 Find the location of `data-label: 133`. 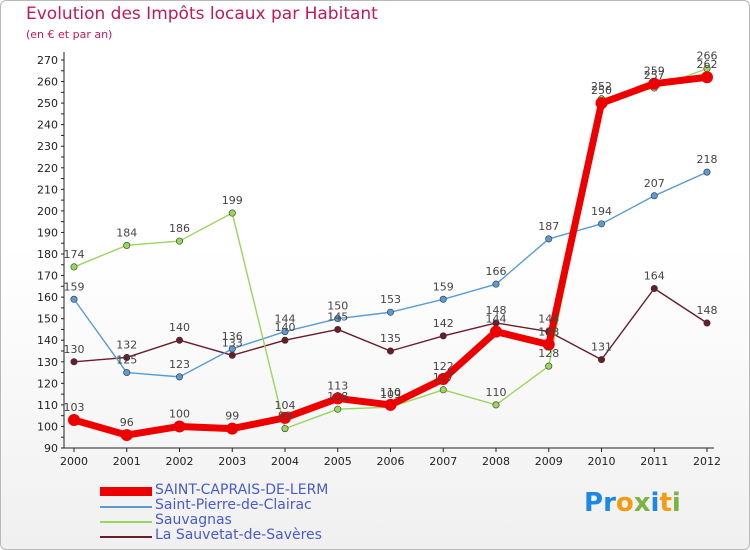

data-label: 133 is located at coordinates (232, 342).